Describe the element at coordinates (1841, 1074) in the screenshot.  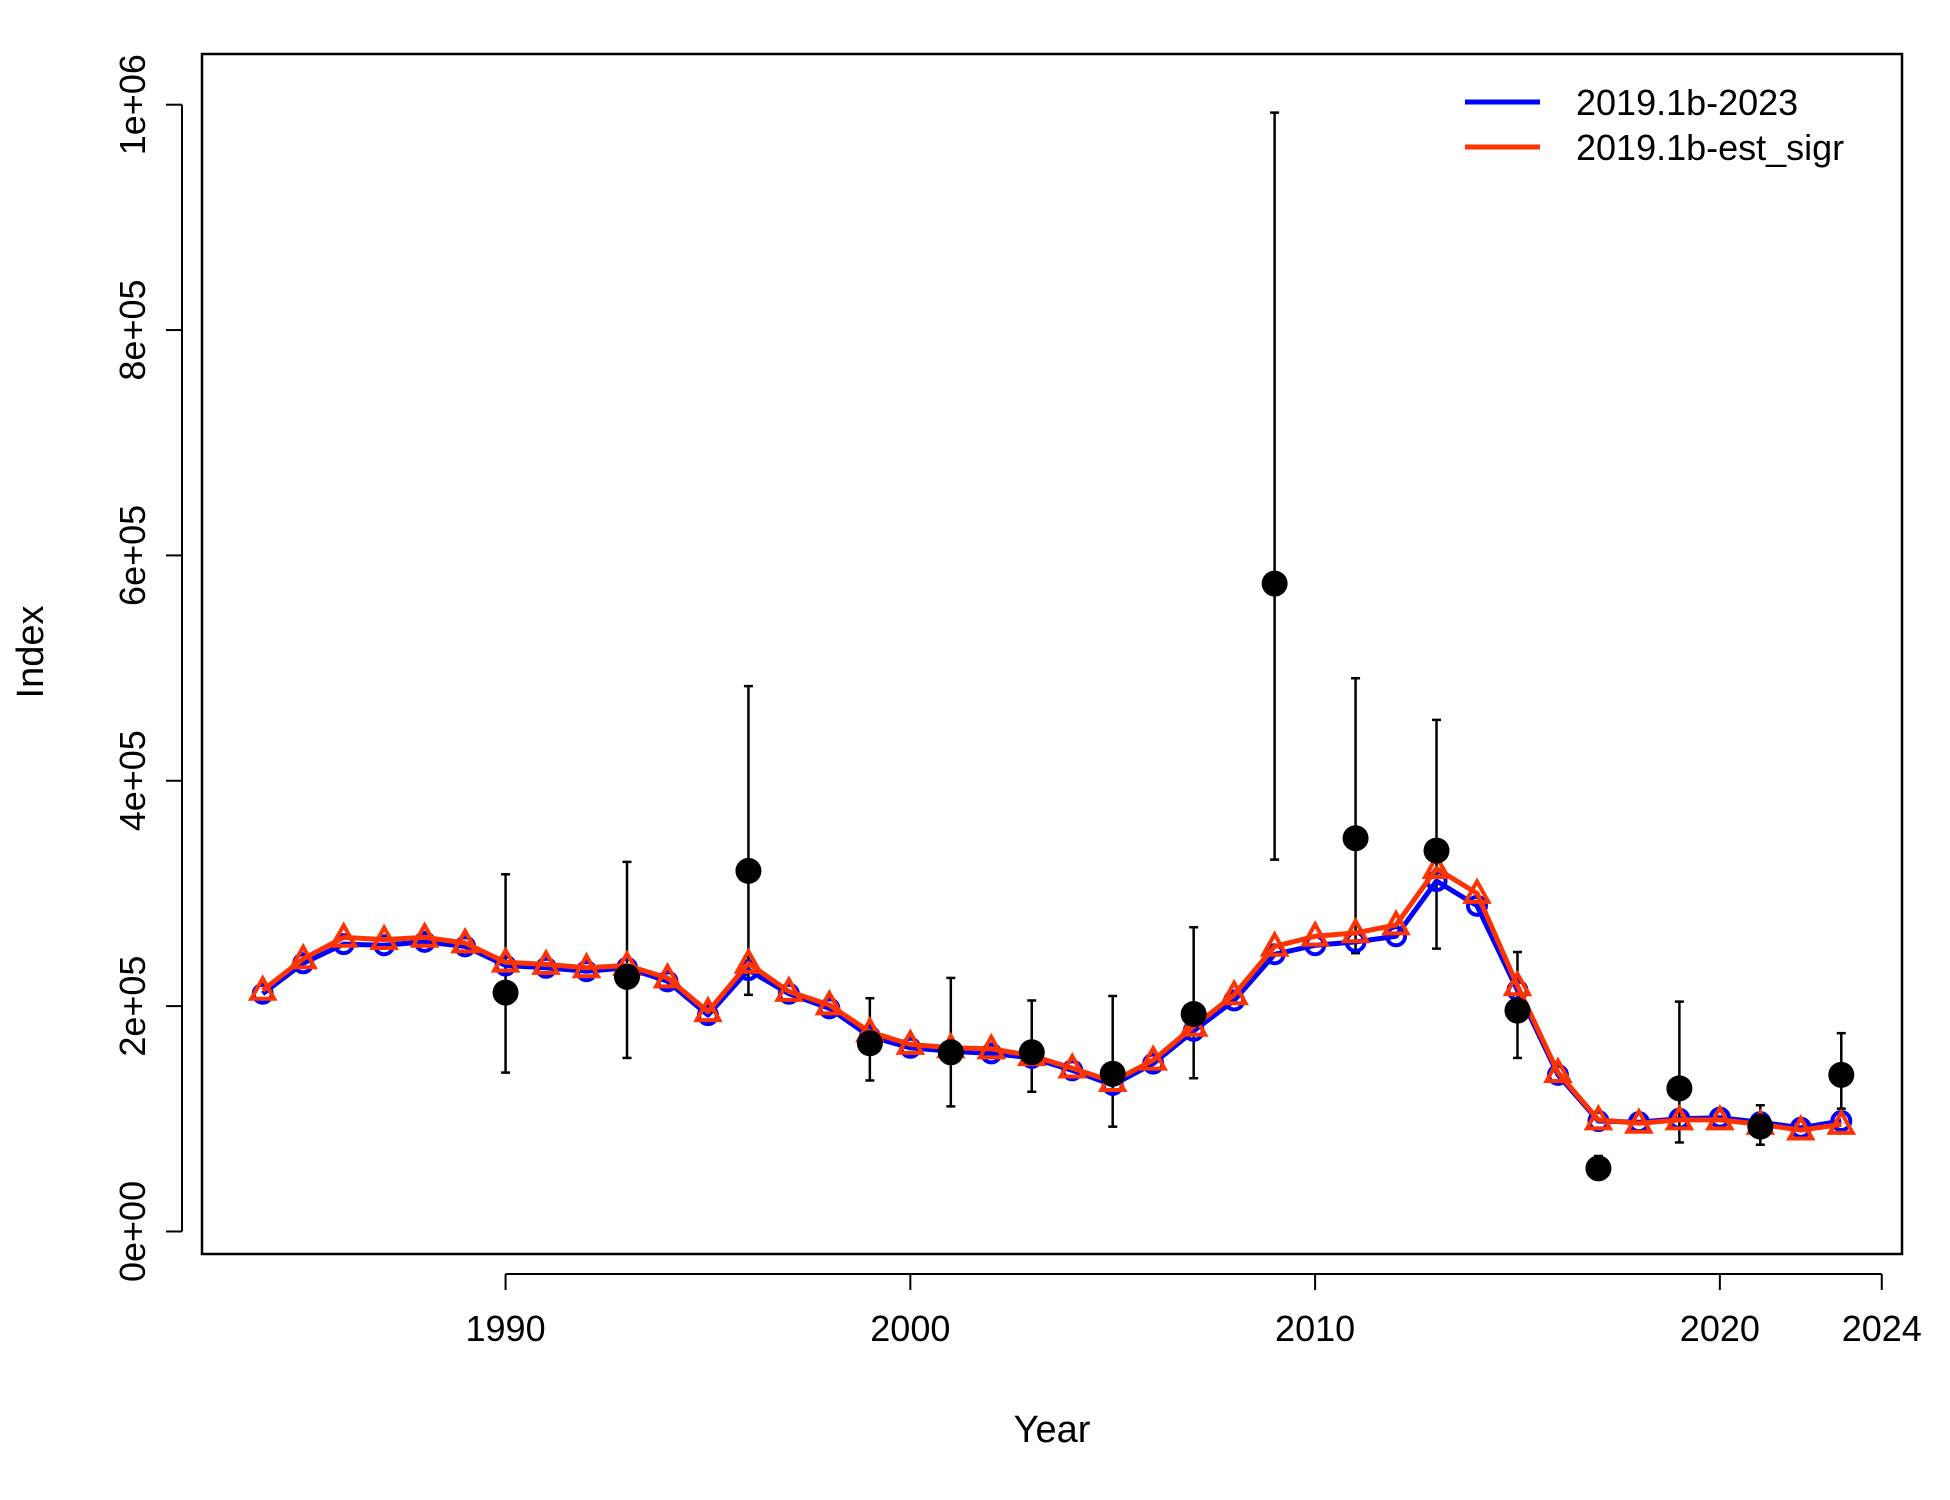
I see `observation-point-2023` at that location.